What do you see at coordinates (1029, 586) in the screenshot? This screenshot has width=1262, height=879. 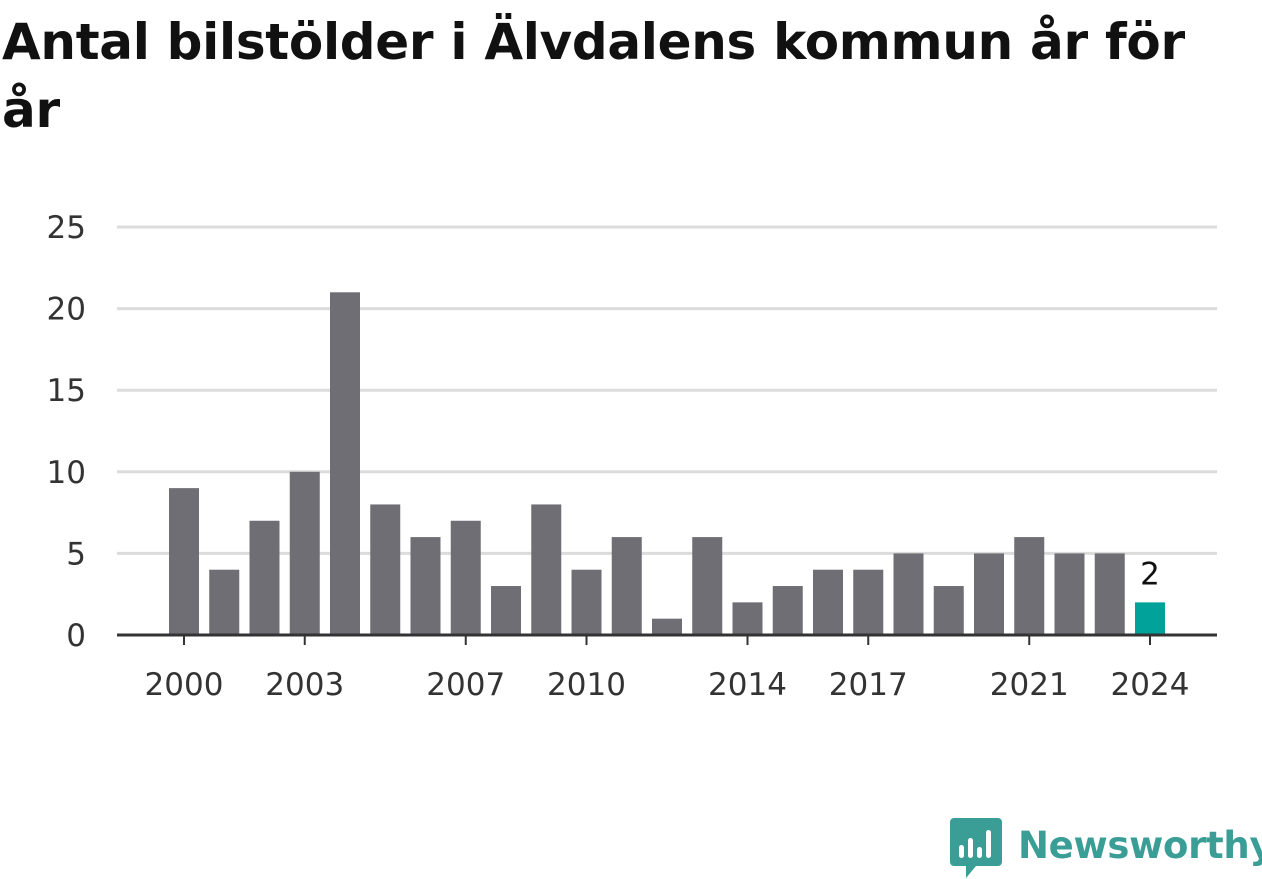 I see `bar-2021` at bounding box center [1029, 586].